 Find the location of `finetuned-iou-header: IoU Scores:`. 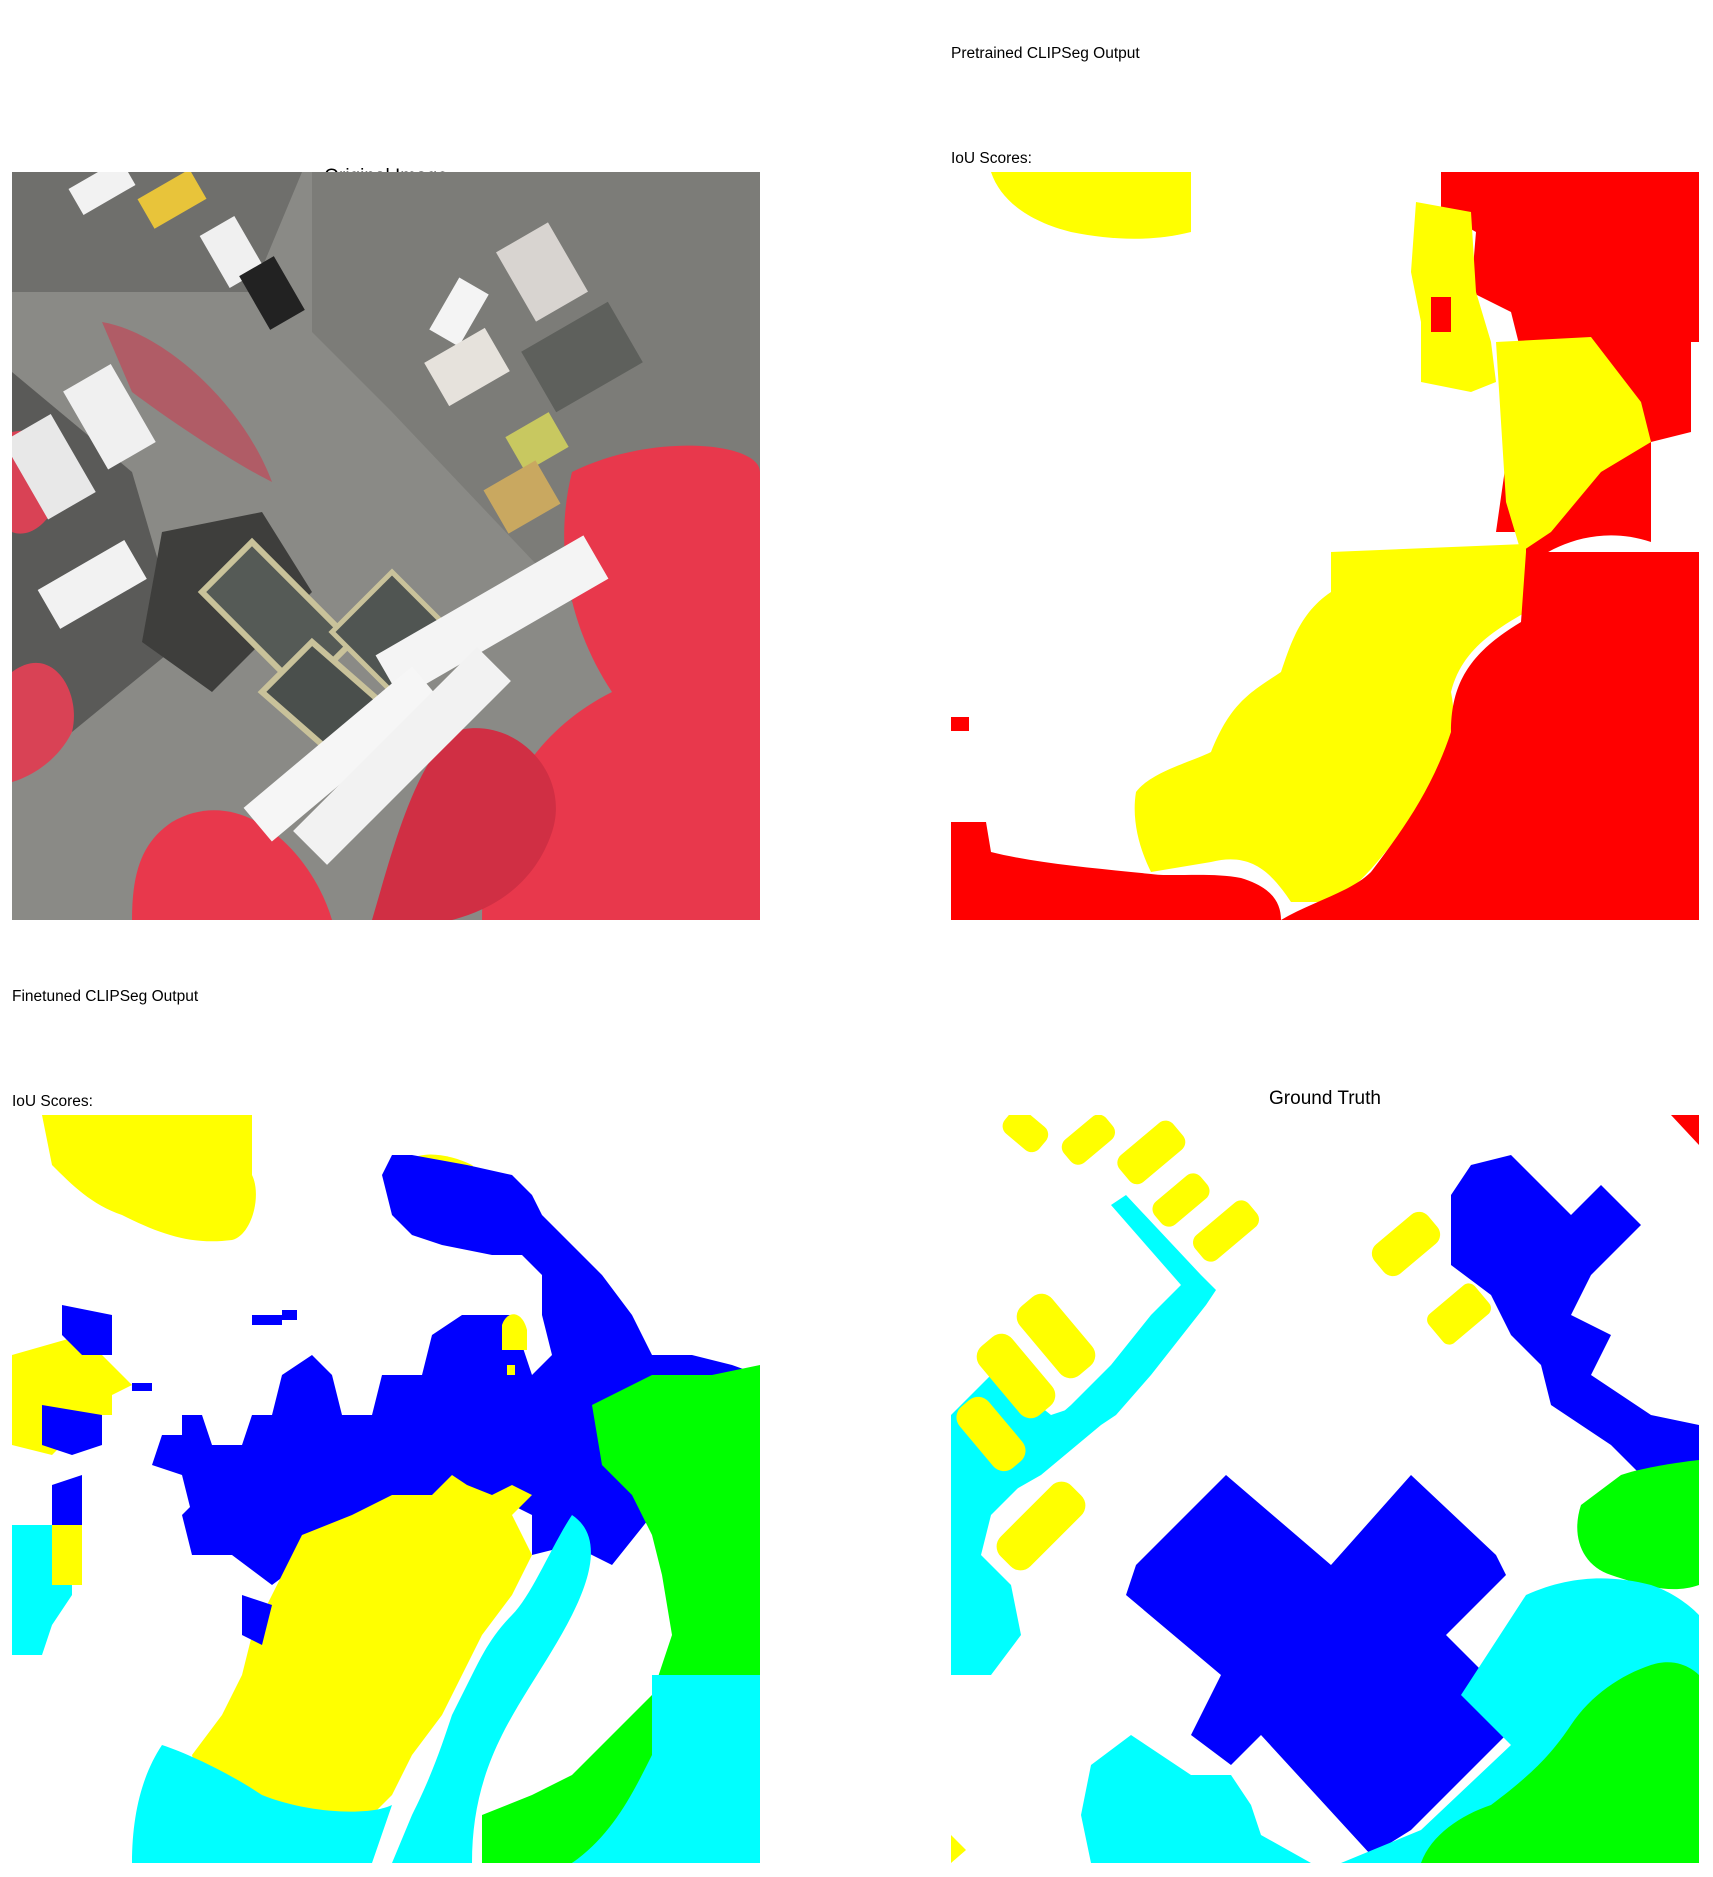

finetuned-iou-header: IoU Scores: is located at coordinates (52, 1101).